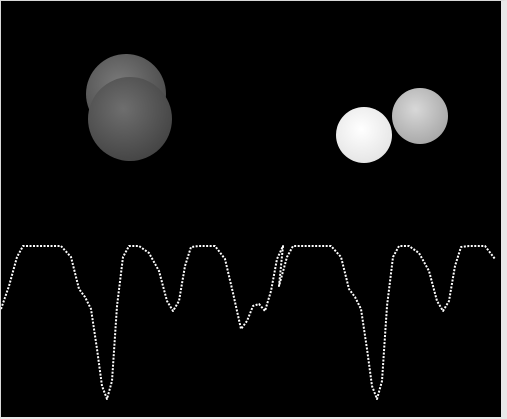  Describe the element at coordinates (364, 135) in the screenshot. I see `white-sphere-front` at that location.